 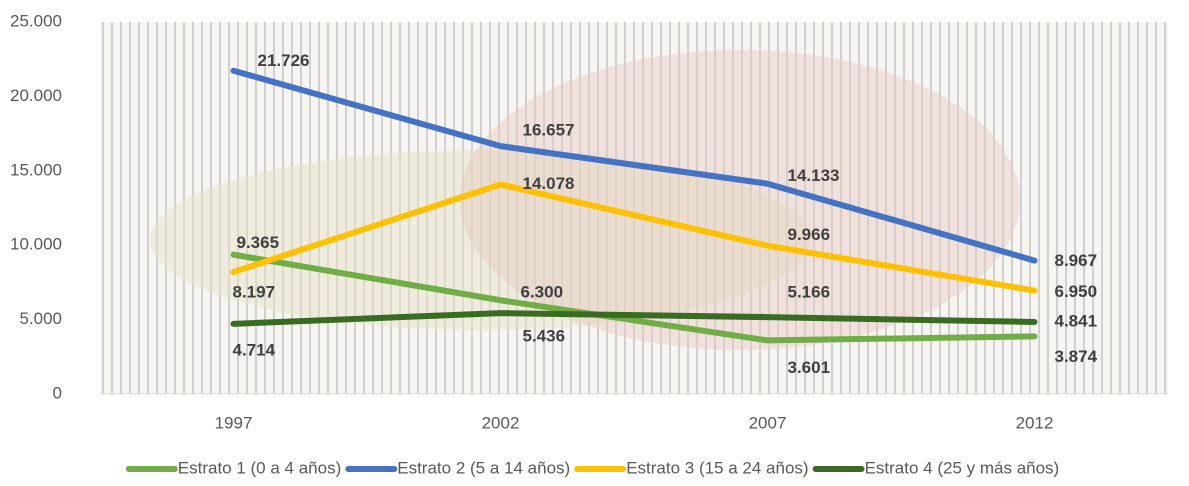 What do you see at coordinates (234, 422) in the screenshot?
I see `x-tick-label: 1997` at bounding box center [234, 422].